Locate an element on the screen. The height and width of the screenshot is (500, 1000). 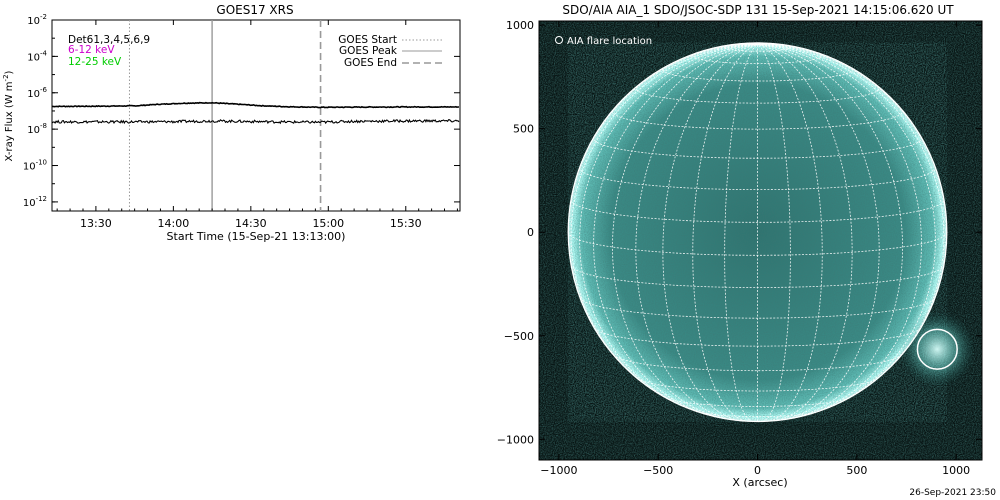
goes-y-axis-label: X-ray Flux (W m-2) is located at coordinates (8, 115).